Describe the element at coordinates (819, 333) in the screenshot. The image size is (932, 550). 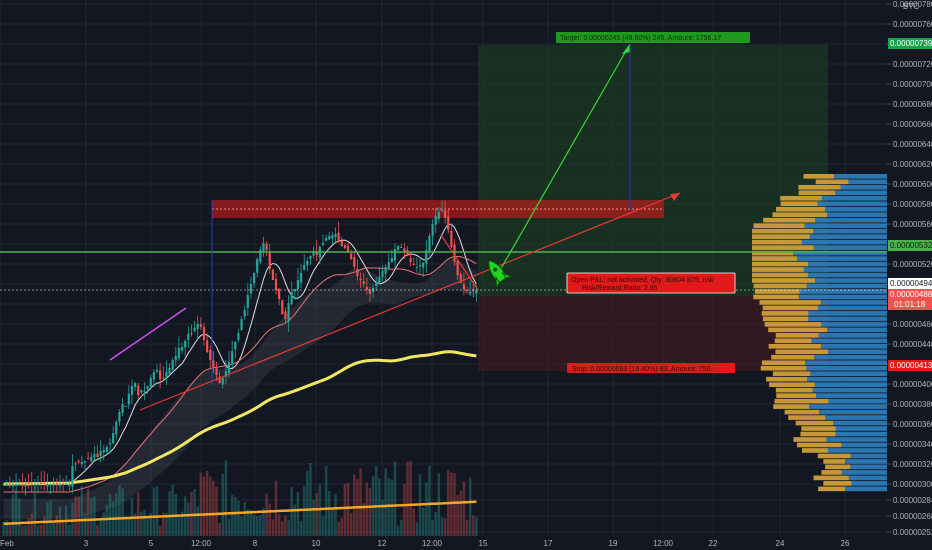
I see `volume-profile` at that location.